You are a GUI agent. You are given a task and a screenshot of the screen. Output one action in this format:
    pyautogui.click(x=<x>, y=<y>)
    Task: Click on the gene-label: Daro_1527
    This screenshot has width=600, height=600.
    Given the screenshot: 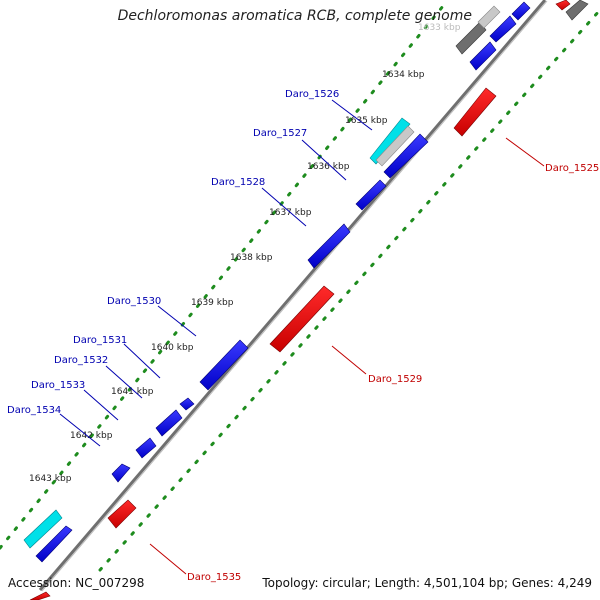 What is the action you would take?
    pyautogui.click(x=280, y=133)
    